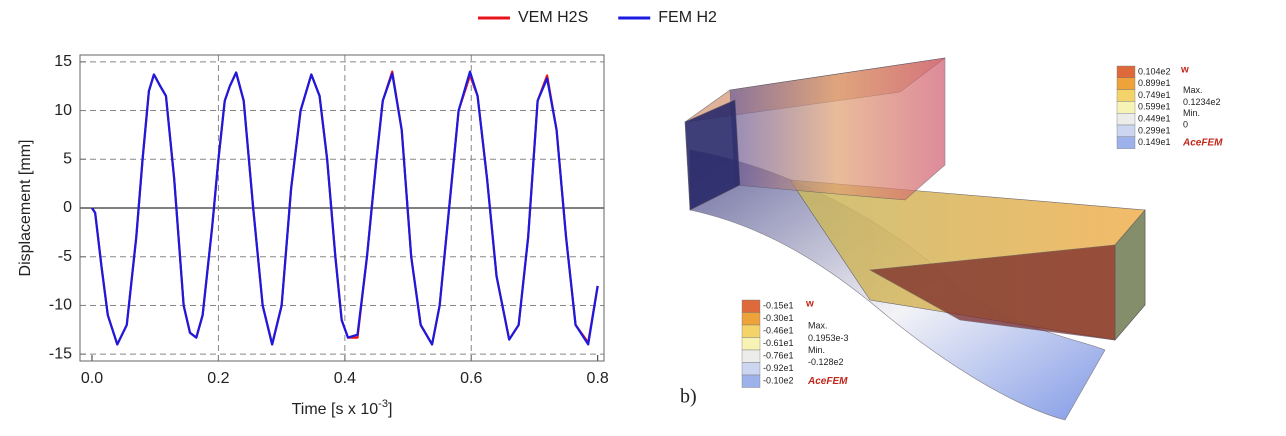  Describe the element at coordinates (92, 378) in the screenshot. I see `x-tick-label: 0.0` at that location.